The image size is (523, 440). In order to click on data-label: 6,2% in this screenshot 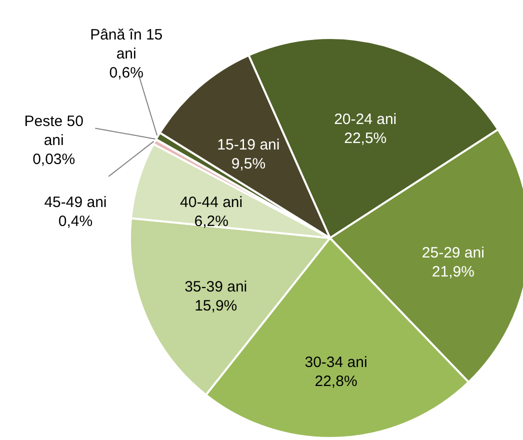, I will do `click(211, 221)`.